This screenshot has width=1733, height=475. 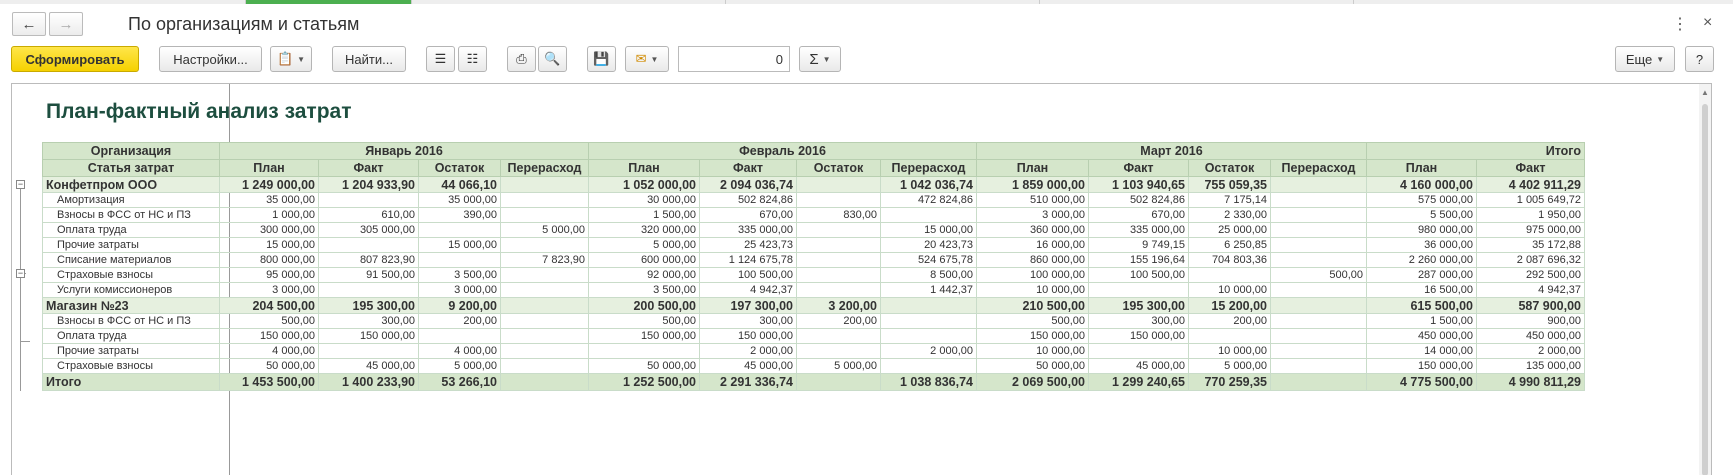 I want to click on print-button: ⎙, so click(x=521, y=59).